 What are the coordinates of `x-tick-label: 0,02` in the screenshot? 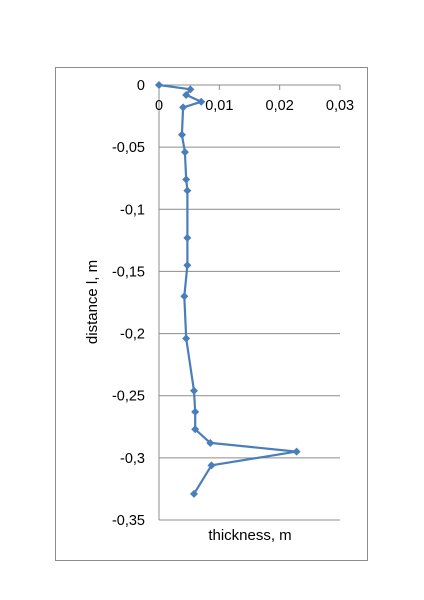 It's located at (280, 106).